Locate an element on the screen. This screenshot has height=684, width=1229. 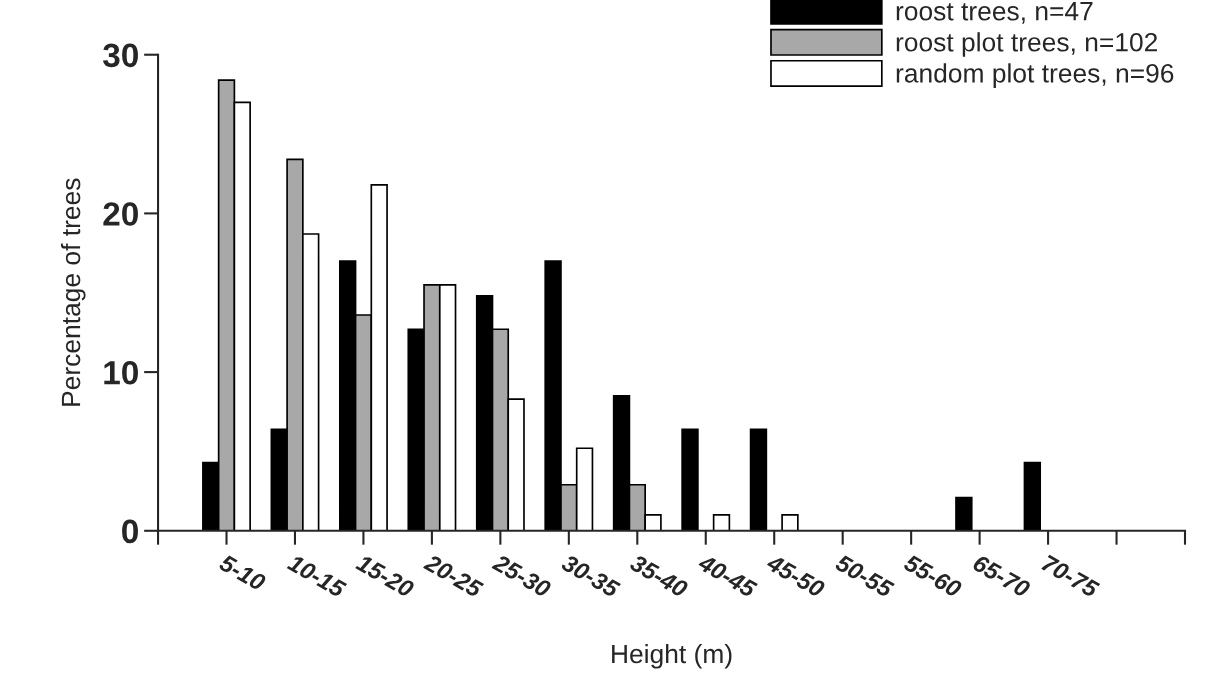
y-axis-title: Percentage of trees is located at coordinates (73, 292).